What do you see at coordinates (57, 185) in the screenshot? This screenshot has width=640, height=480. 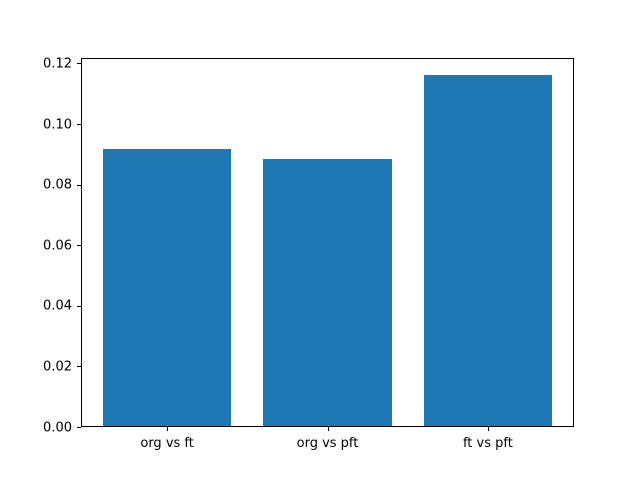 I see `y-tick-label: 0.08` at bounding box center [57, 185].